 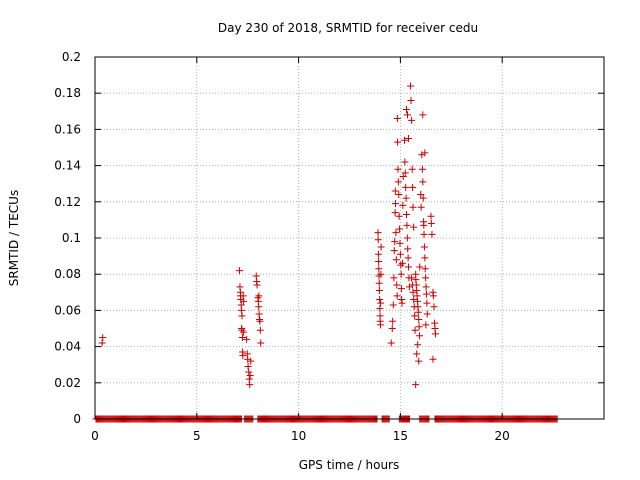 What do you see at coordinates (67, 129) in the screenshot?
I see `y-tick-label: 0.16` at bounding box center [67, 129].